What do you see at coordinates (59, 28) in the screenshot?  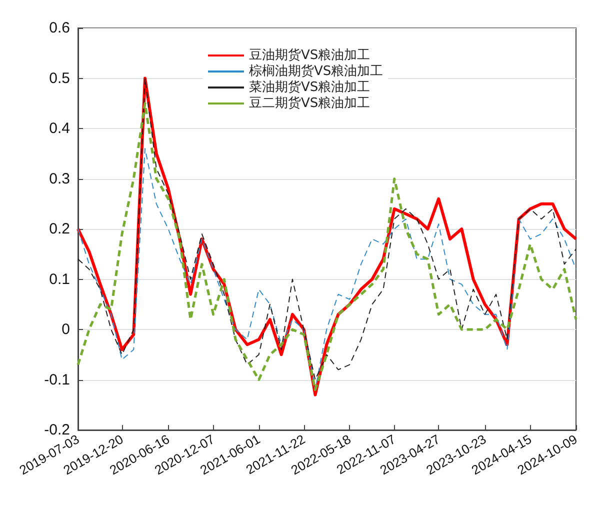 I see `y-tick-label: 0.6` at bounding box center [59, 28].